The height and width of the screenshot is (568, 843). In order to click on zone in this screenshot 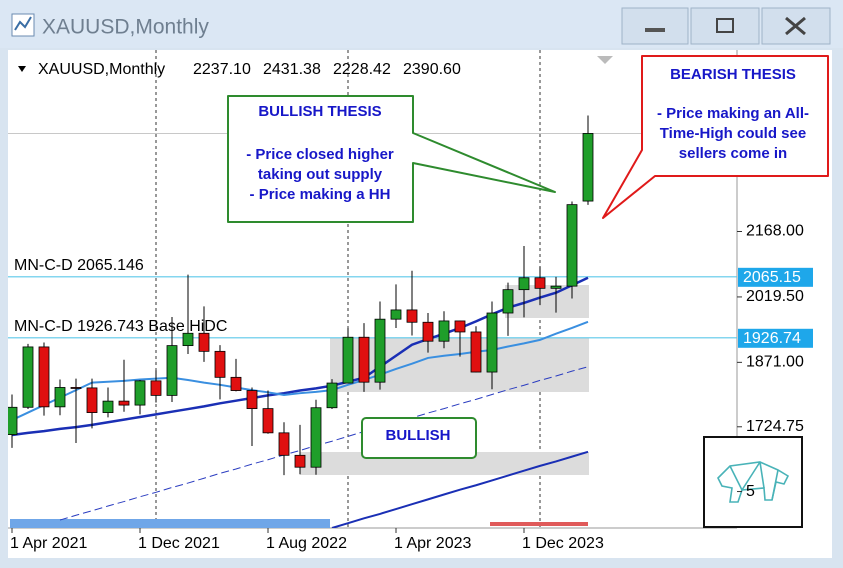, I will do `click(547, 301)`.